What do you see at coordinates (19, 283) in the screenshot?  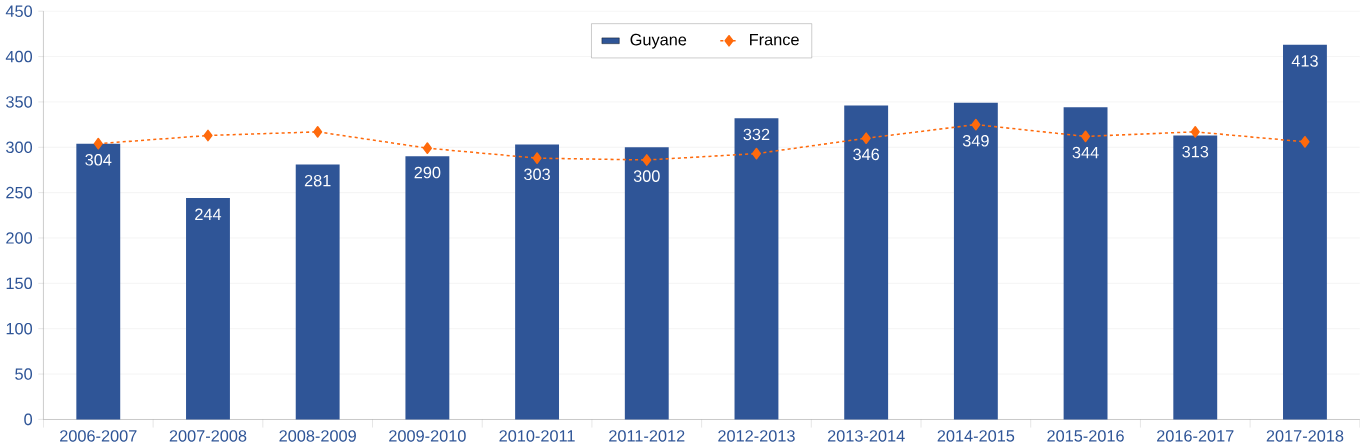 I see `y-tick-label: 150` at bounding box center [19, 283].